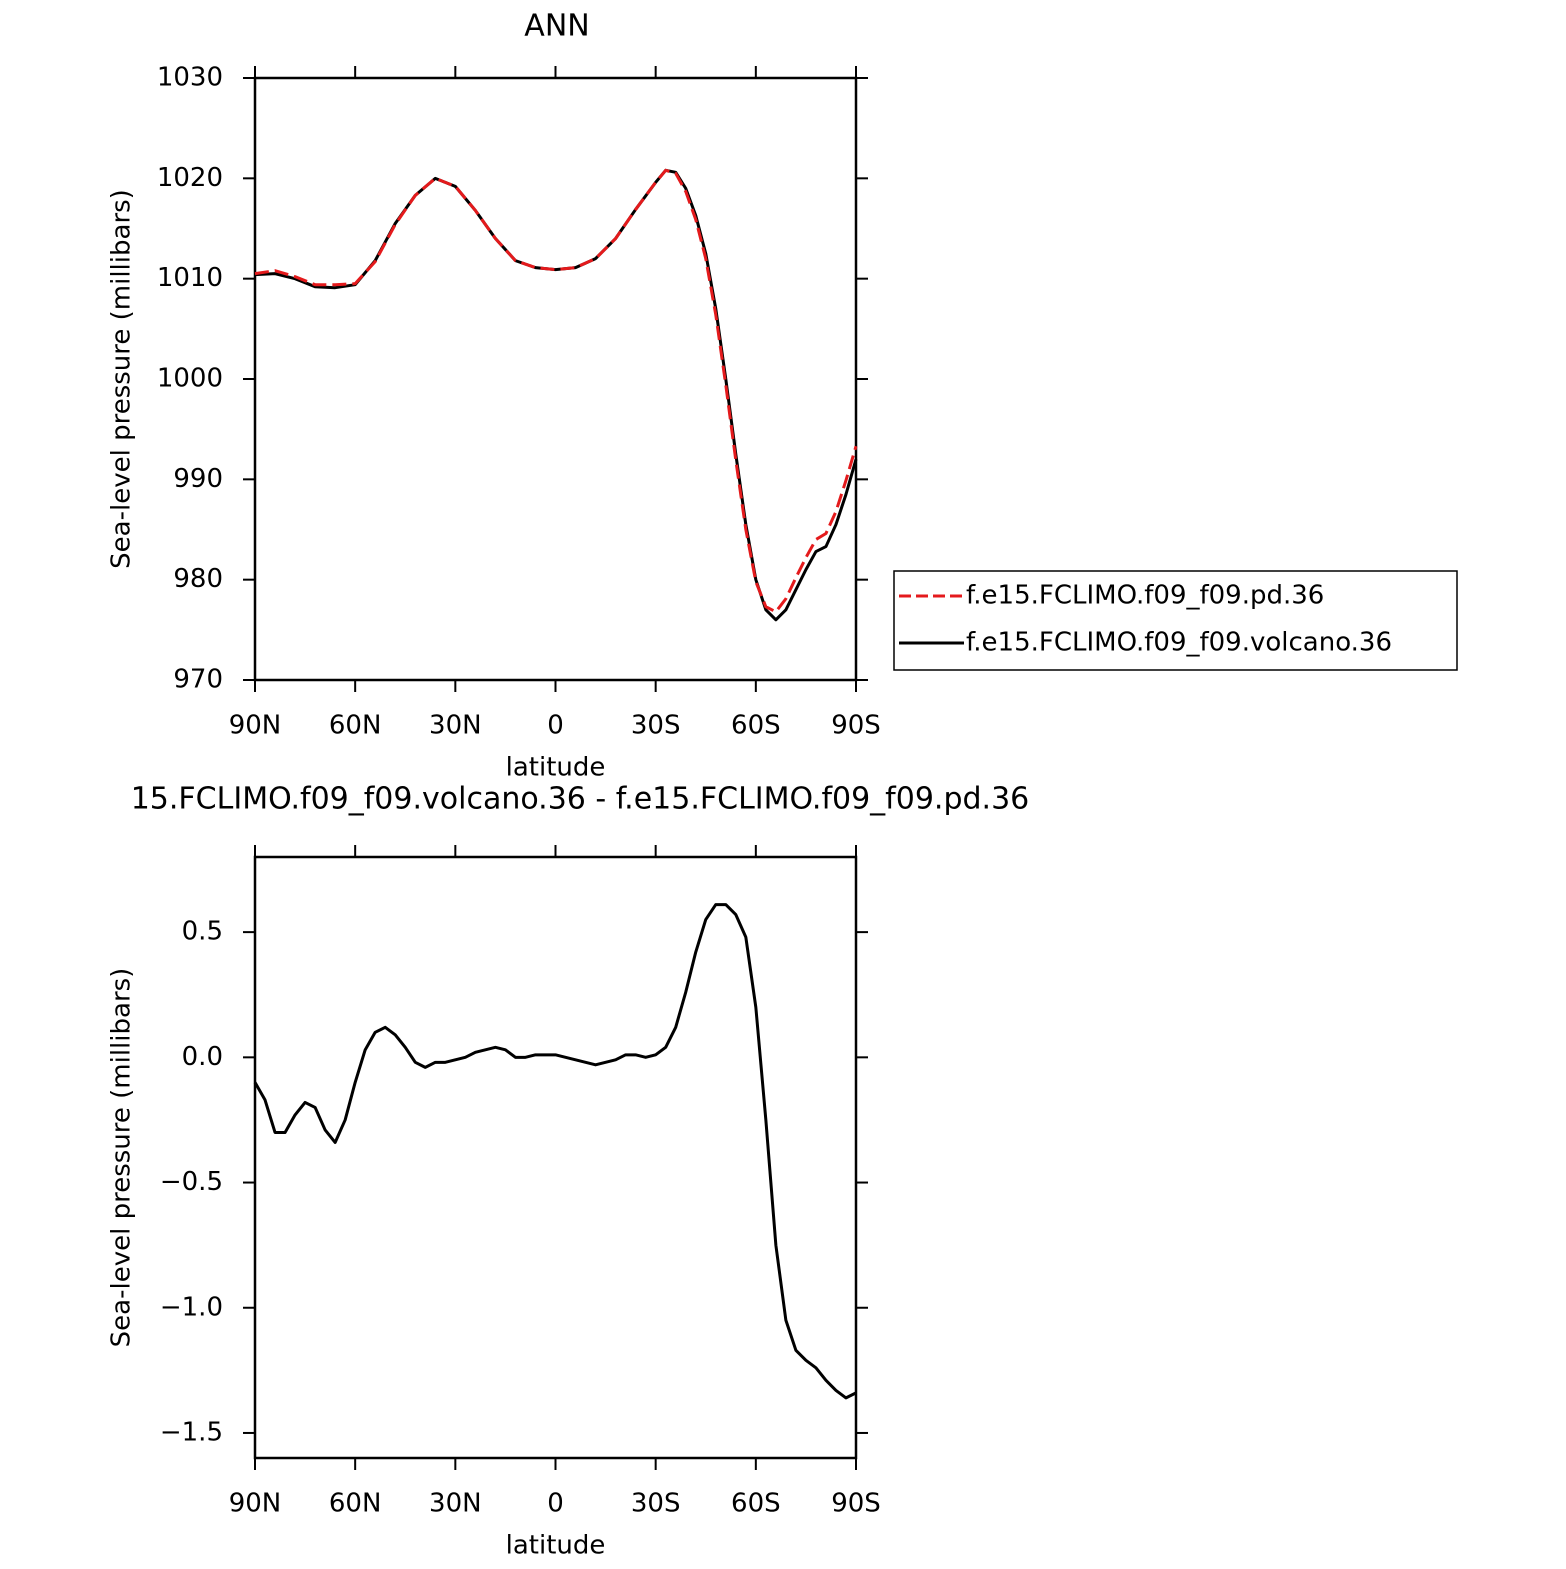 The height and width of the screenshot is (1569, 1566). I want to click on y-tick-label: −1.0, so click(191, 1307).